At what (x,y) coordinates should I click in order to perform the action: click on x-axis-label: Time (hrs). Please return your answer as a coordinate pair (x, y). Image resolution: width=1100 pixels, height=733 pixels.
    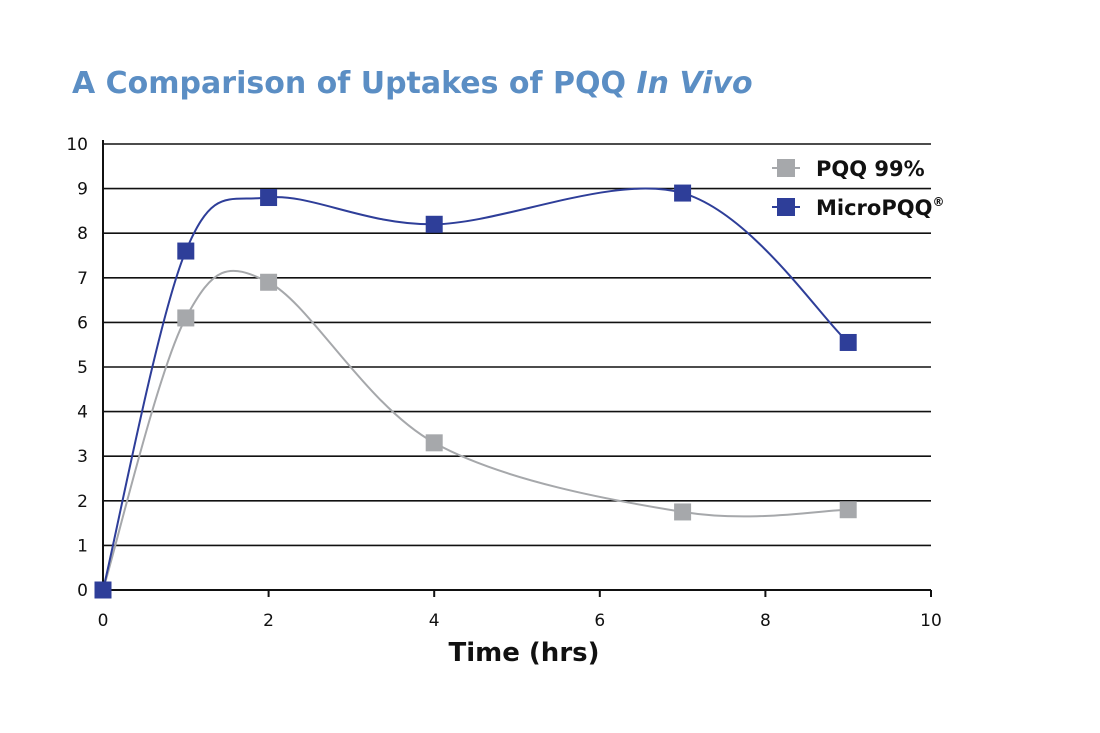
    Looking at the image, I should click on (524, 653).